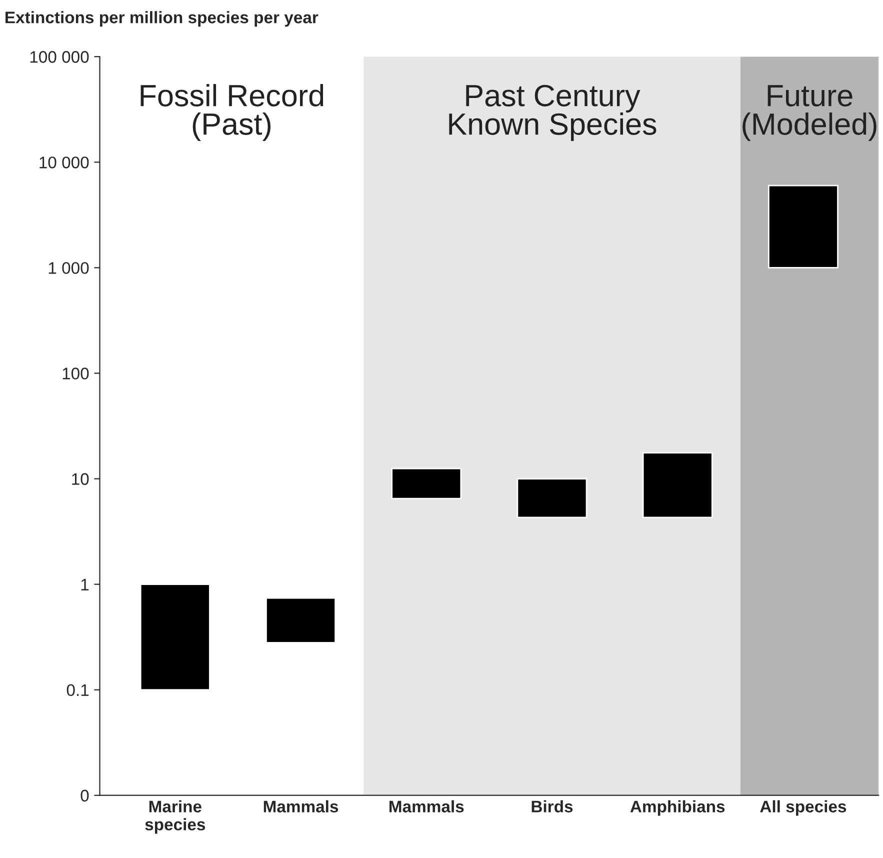 This screenshot has width=883, height=858. I want to click on y-tick-label: 100, so click(75, 374).